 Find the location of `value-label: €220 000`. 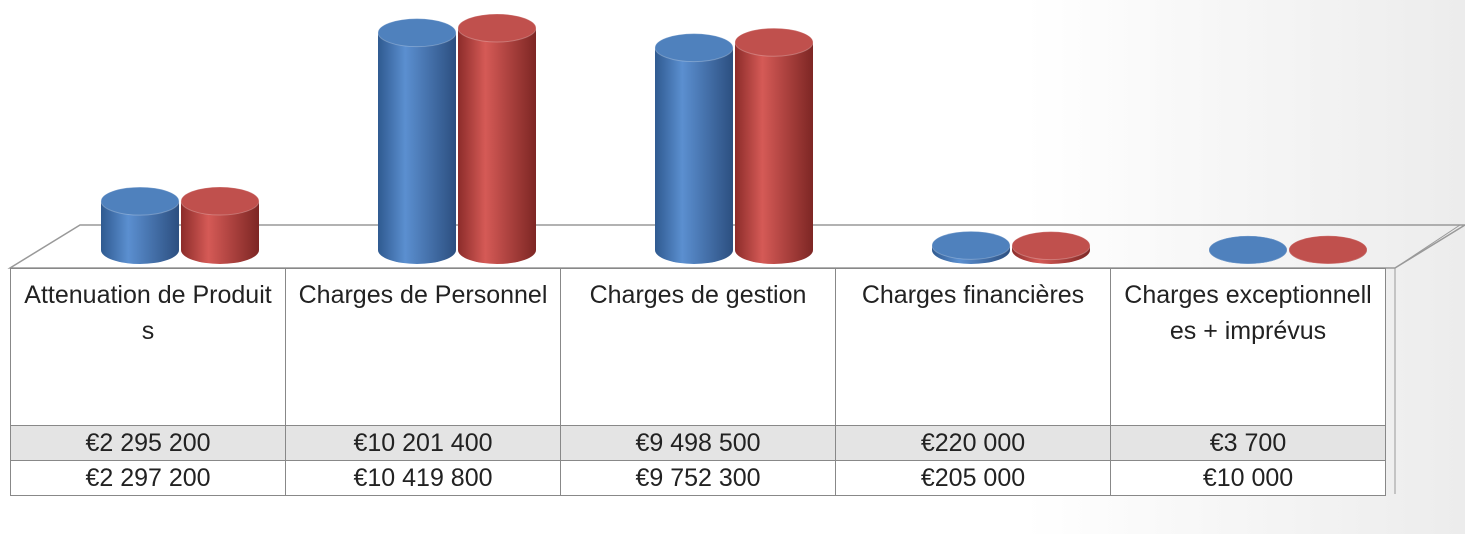

value-label: €220 000 is located at coordinates (973, 443).